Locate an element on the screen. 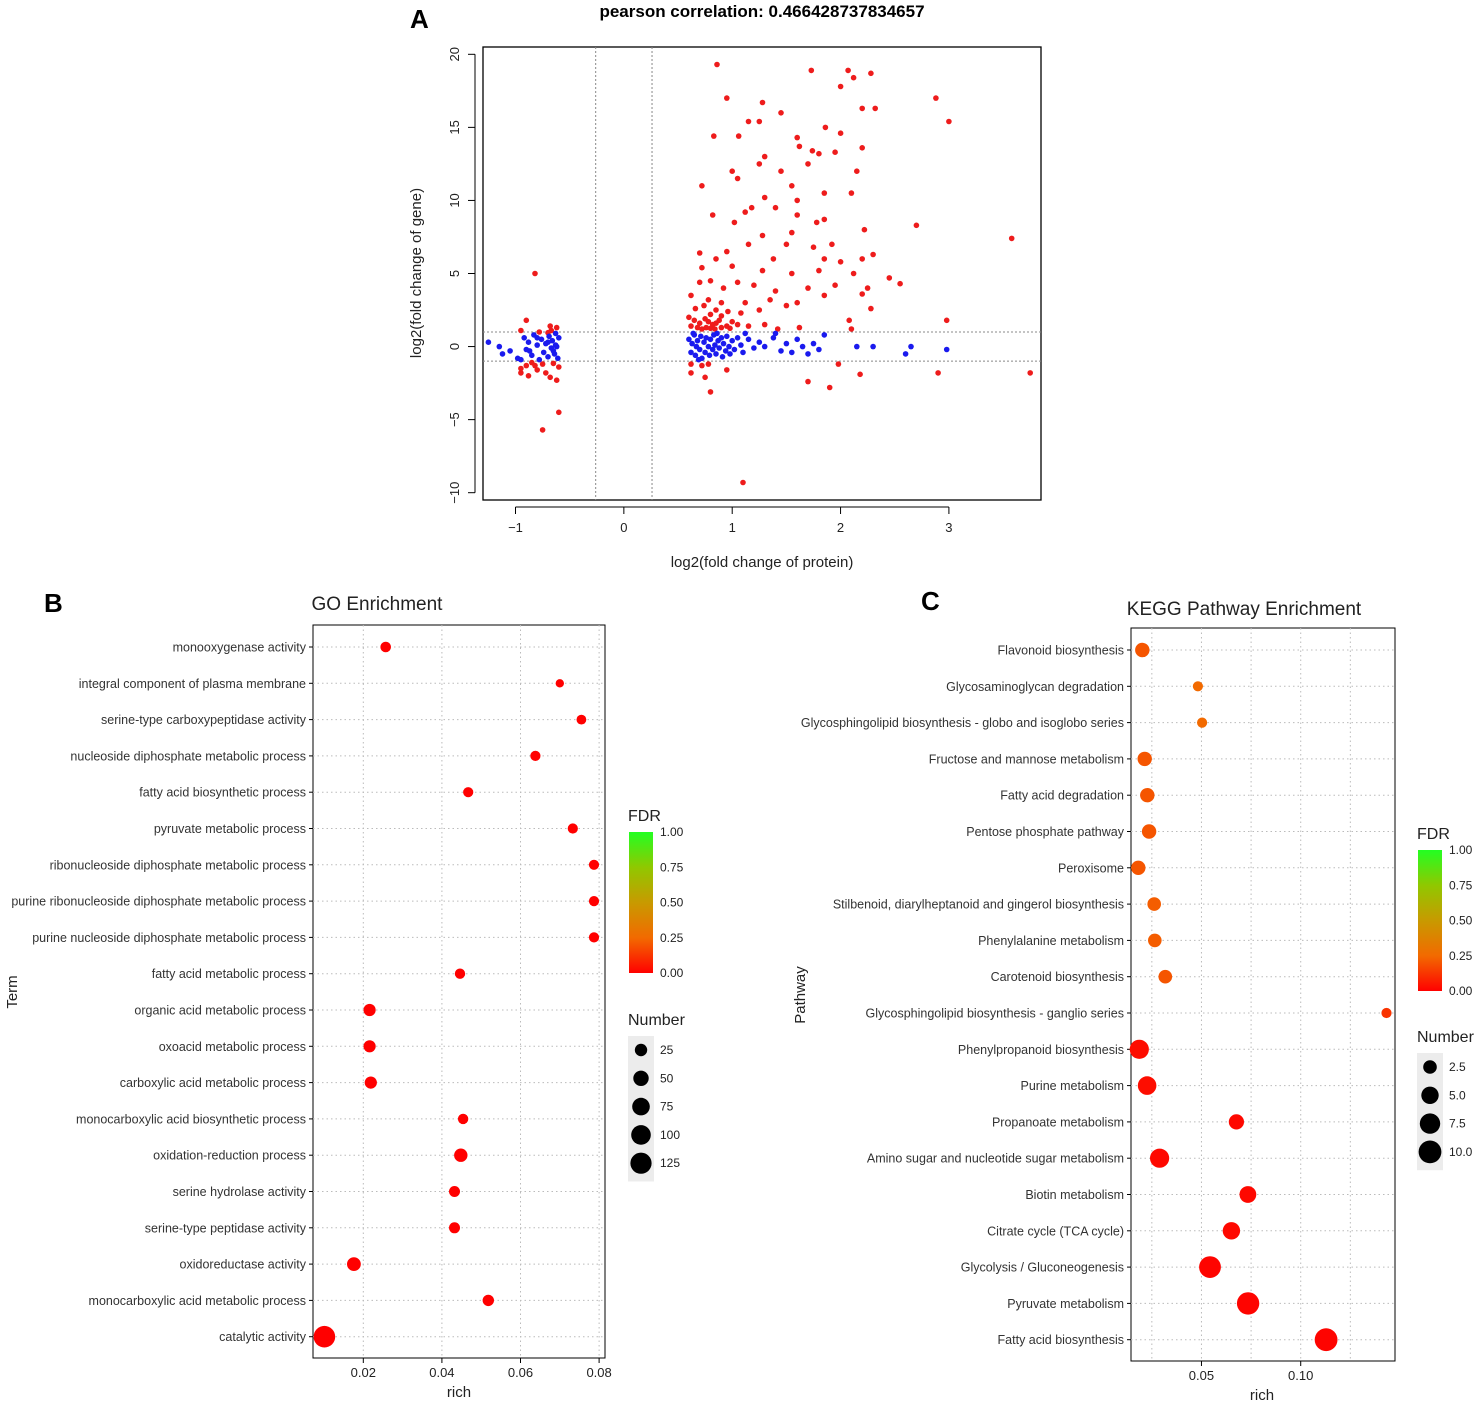 The image size is (1476, 1407). panel-c-fdr-tick-label-1: 0.75 is located at coordinates (1461, 885).